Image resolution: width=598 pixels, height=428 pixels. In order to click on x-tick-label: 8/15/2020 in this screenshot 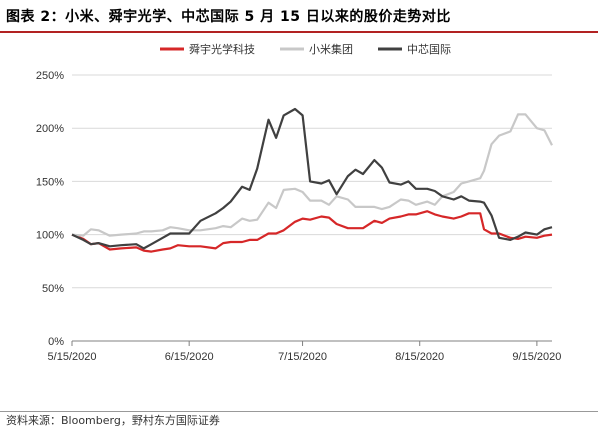, I will do `click(419, 357)`.